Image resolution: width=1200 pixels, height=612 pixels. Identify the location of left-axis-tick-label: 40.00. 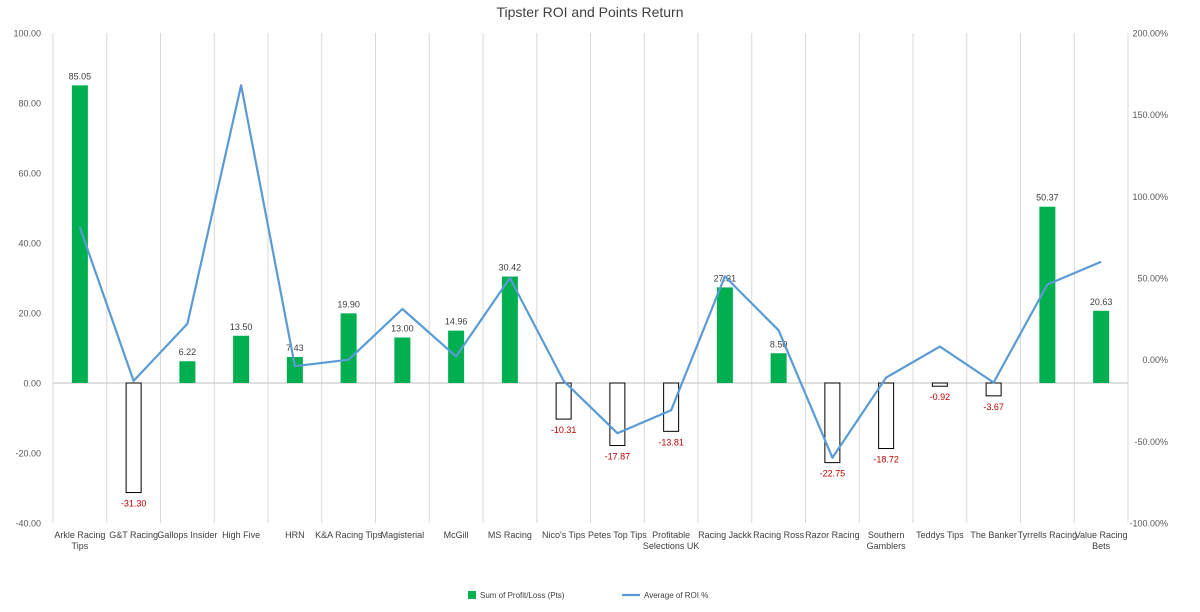
(29, 244).